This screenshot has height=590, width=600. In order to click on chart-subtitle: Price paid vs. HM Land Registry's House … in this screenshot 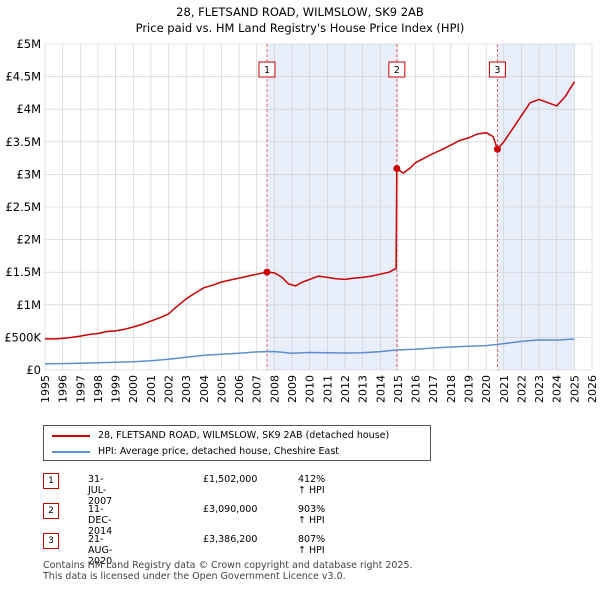, I will do `click(300, 28)`.